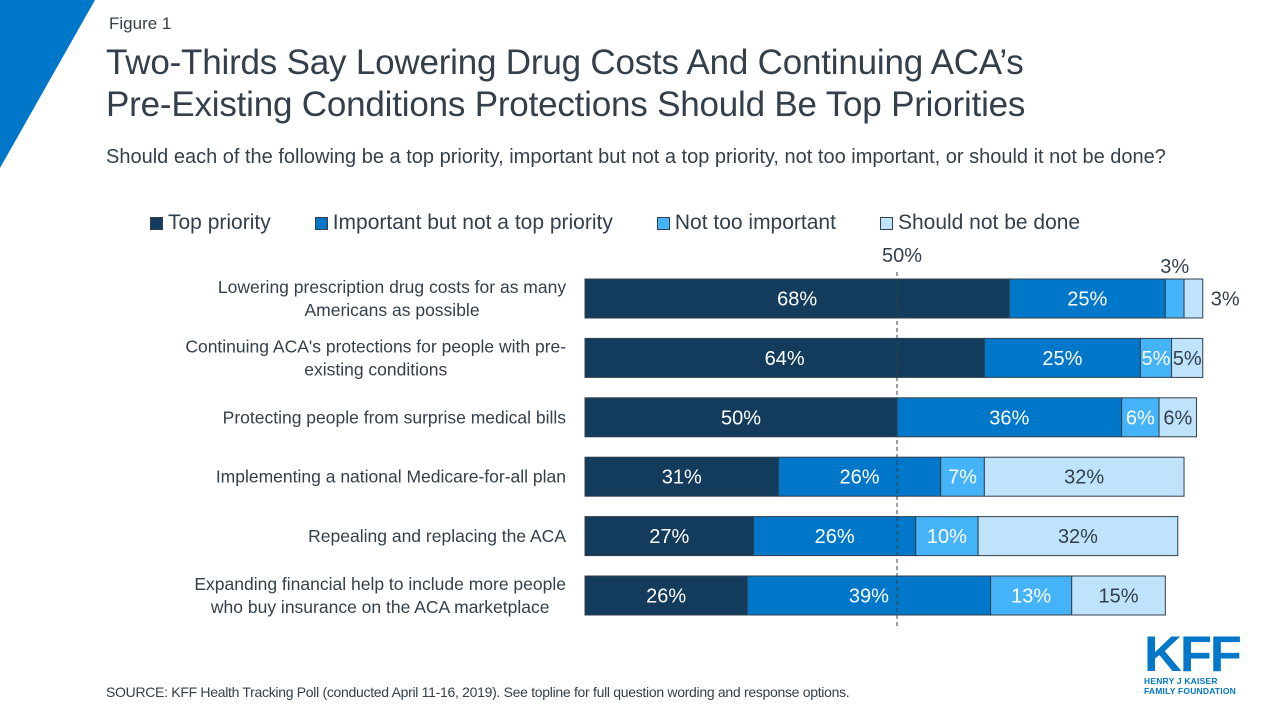 Image resolution: width=1280 pixels, height=720 pixels. I want to click on logo-mark: KFF, so click(1193, 654).